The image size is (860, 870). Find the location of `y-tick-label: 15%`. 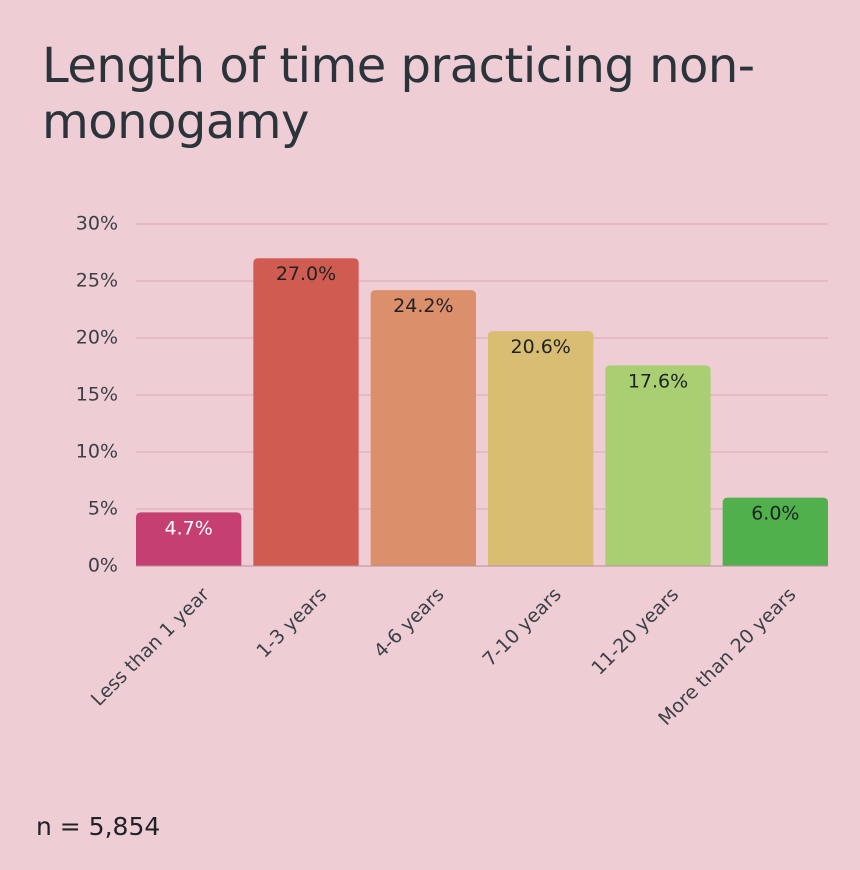

y-tick-label: 15% is located at coordinates (97, 395).